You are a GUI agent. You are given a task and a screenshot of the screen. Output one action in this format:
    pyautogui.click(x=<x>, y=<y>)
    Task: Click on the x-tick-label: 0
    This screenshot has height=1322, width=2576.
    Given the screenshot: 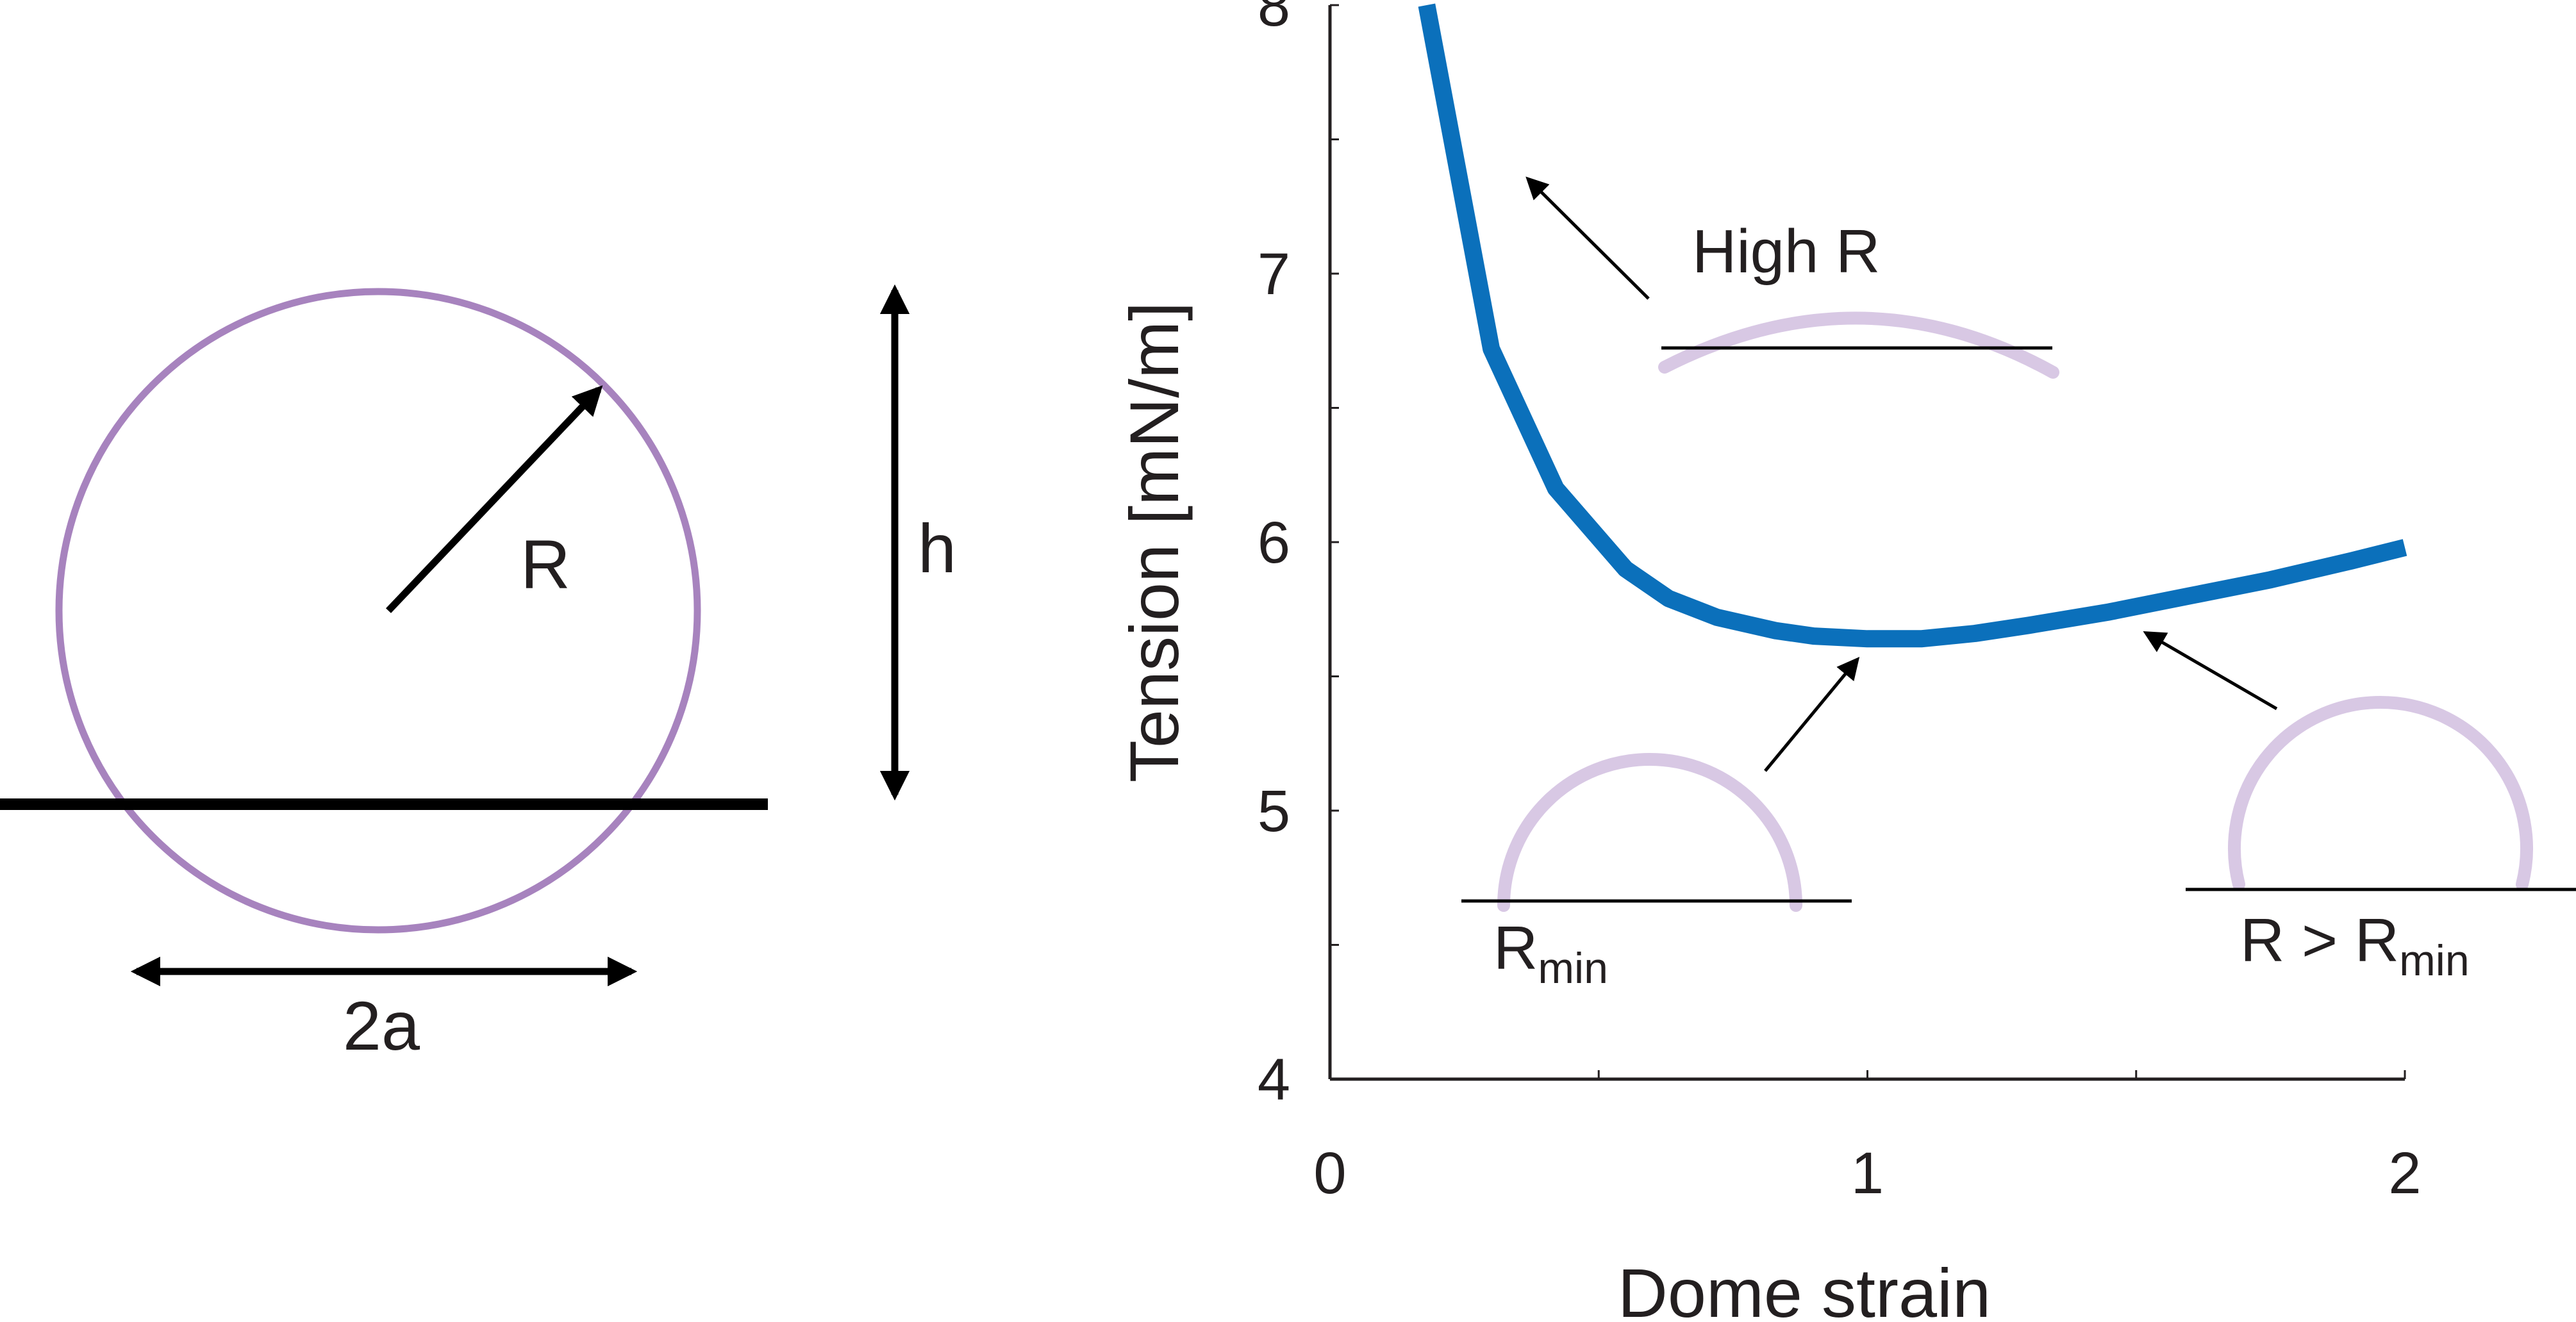 What is the action you would take?
    pyautogui.click(x=1329, y=1173)
    